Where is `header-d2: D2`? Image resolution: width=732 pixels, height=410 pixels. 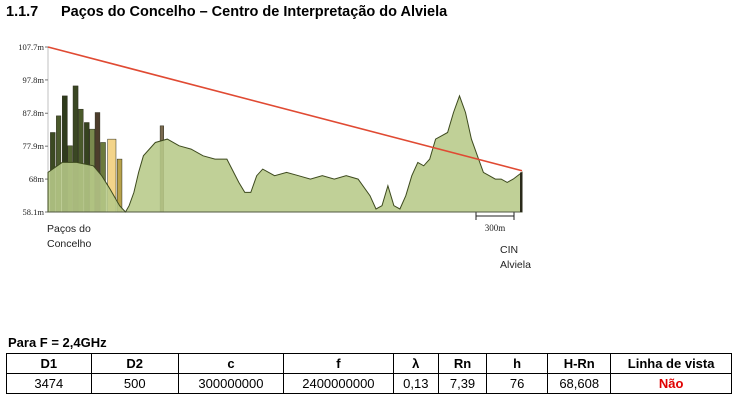
header-d2: D2 is located at coordinates (134, 363).